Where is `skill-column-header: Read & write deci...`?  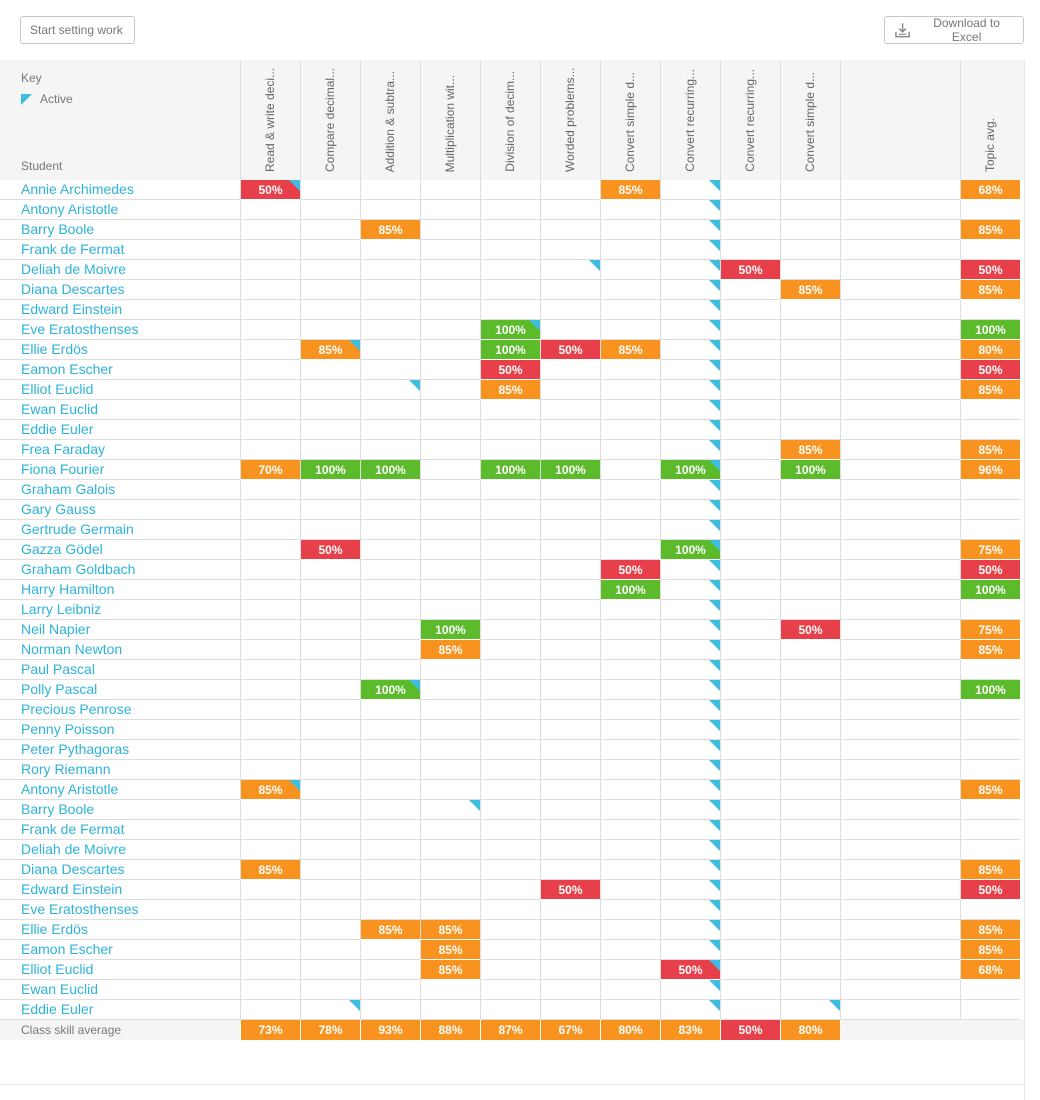 skill-column-header: Read & write deci... is located at coordinates (270, 120).